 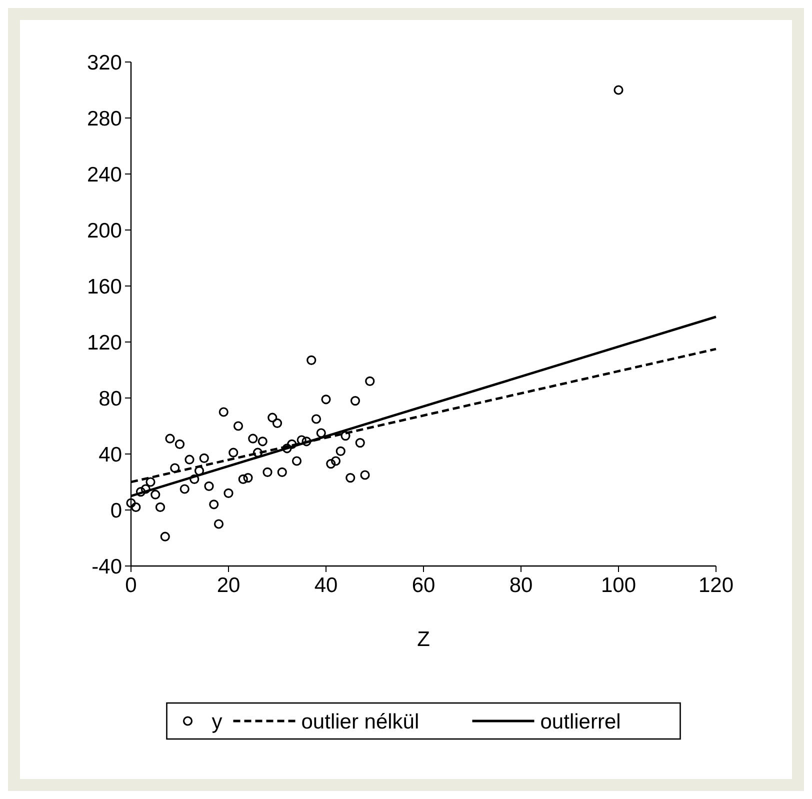 I want to click on y-tick-label: 40, so click(x=110, y=454).